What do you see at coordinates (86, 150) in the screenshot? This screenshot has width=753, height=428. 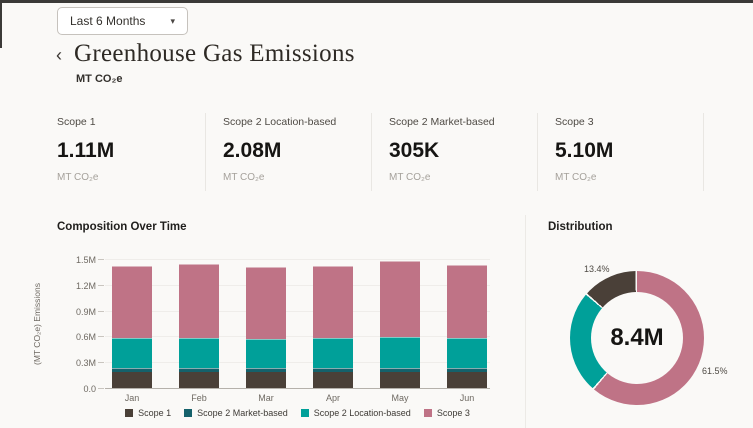 I see `kpi-value: 1.11M` at bounding box center [86, 150].